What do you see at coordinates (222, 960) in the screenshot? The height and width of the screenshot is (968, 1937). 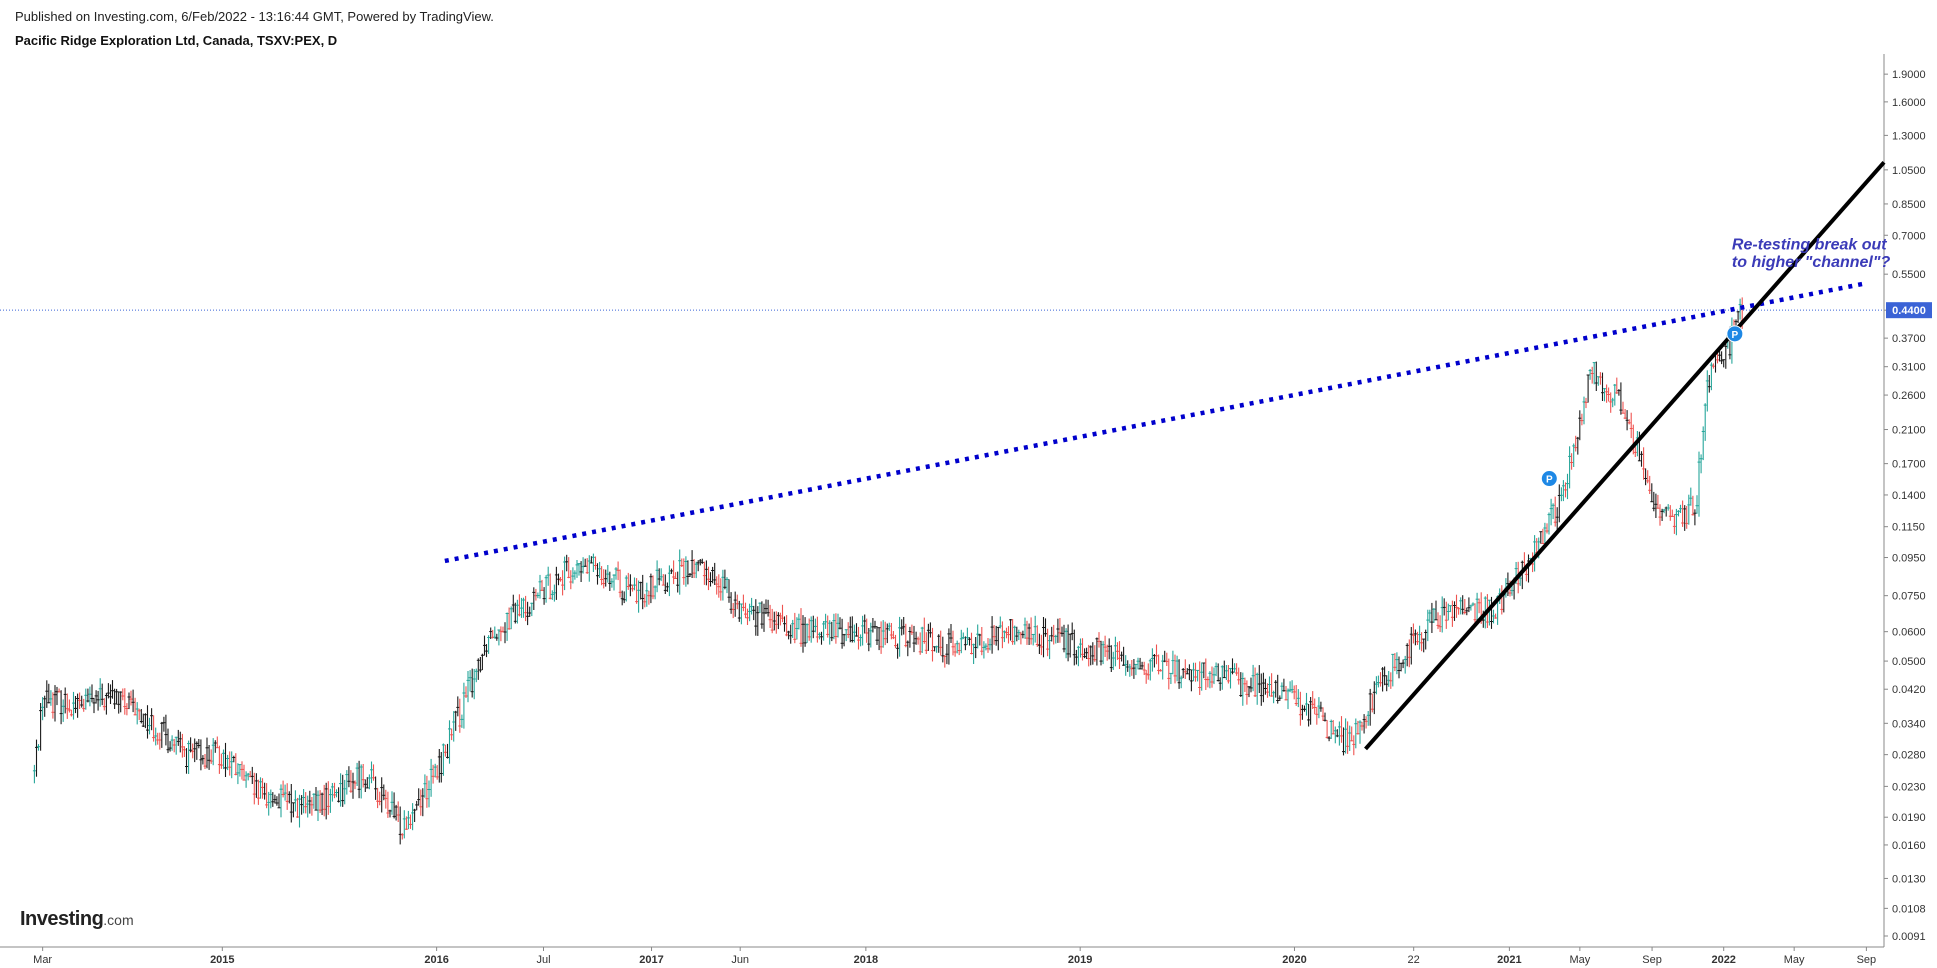 I see `x-tick-label: 2015` at bounding box center [222, 960].